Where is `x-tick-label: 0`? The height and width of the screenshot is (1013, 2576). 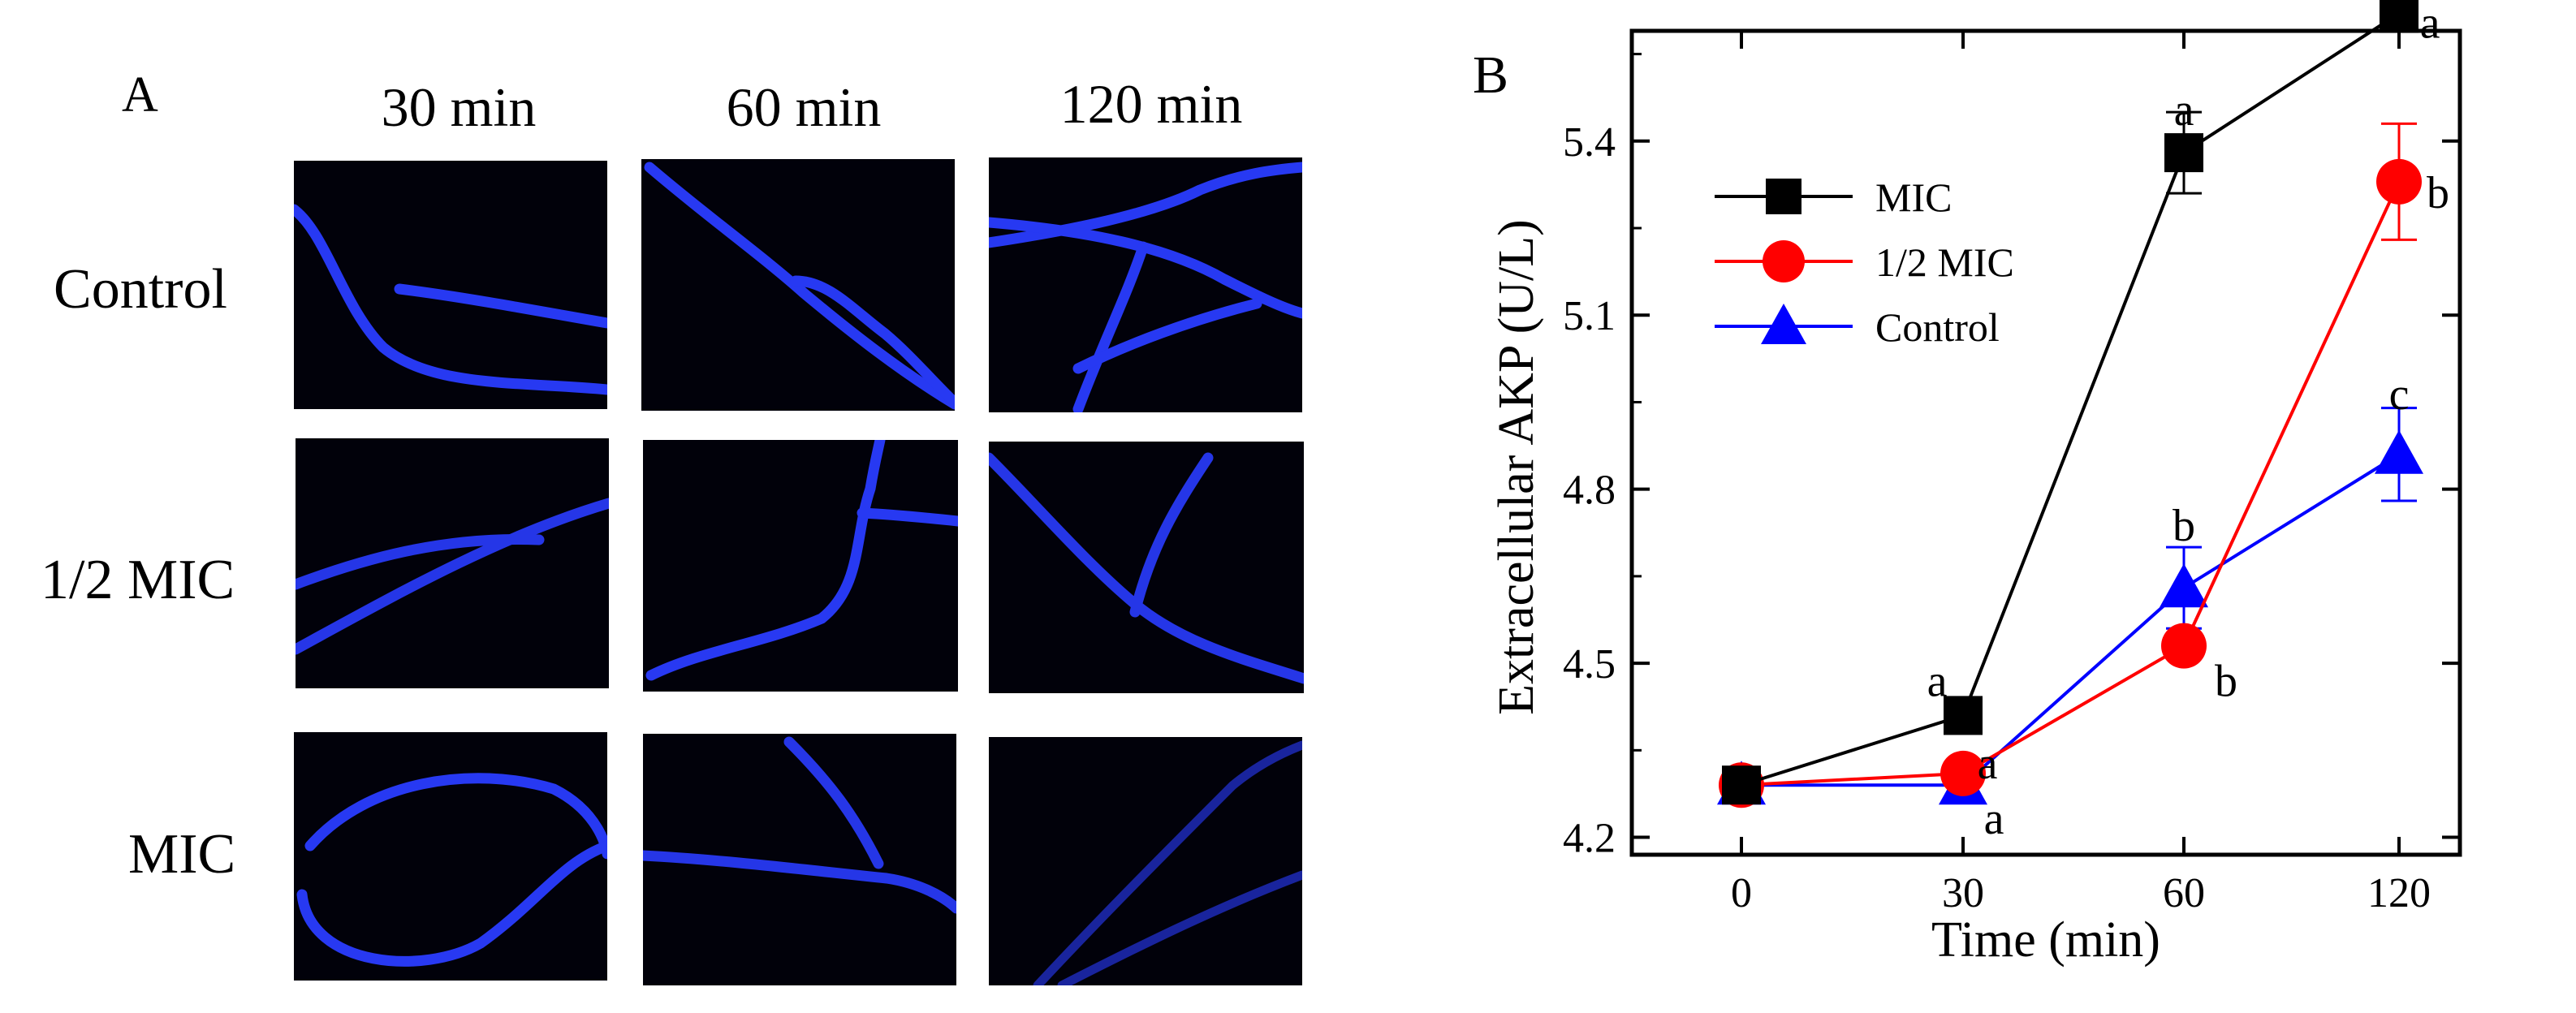 x-tick-label: 0 is located at coordinates (1741, 893).